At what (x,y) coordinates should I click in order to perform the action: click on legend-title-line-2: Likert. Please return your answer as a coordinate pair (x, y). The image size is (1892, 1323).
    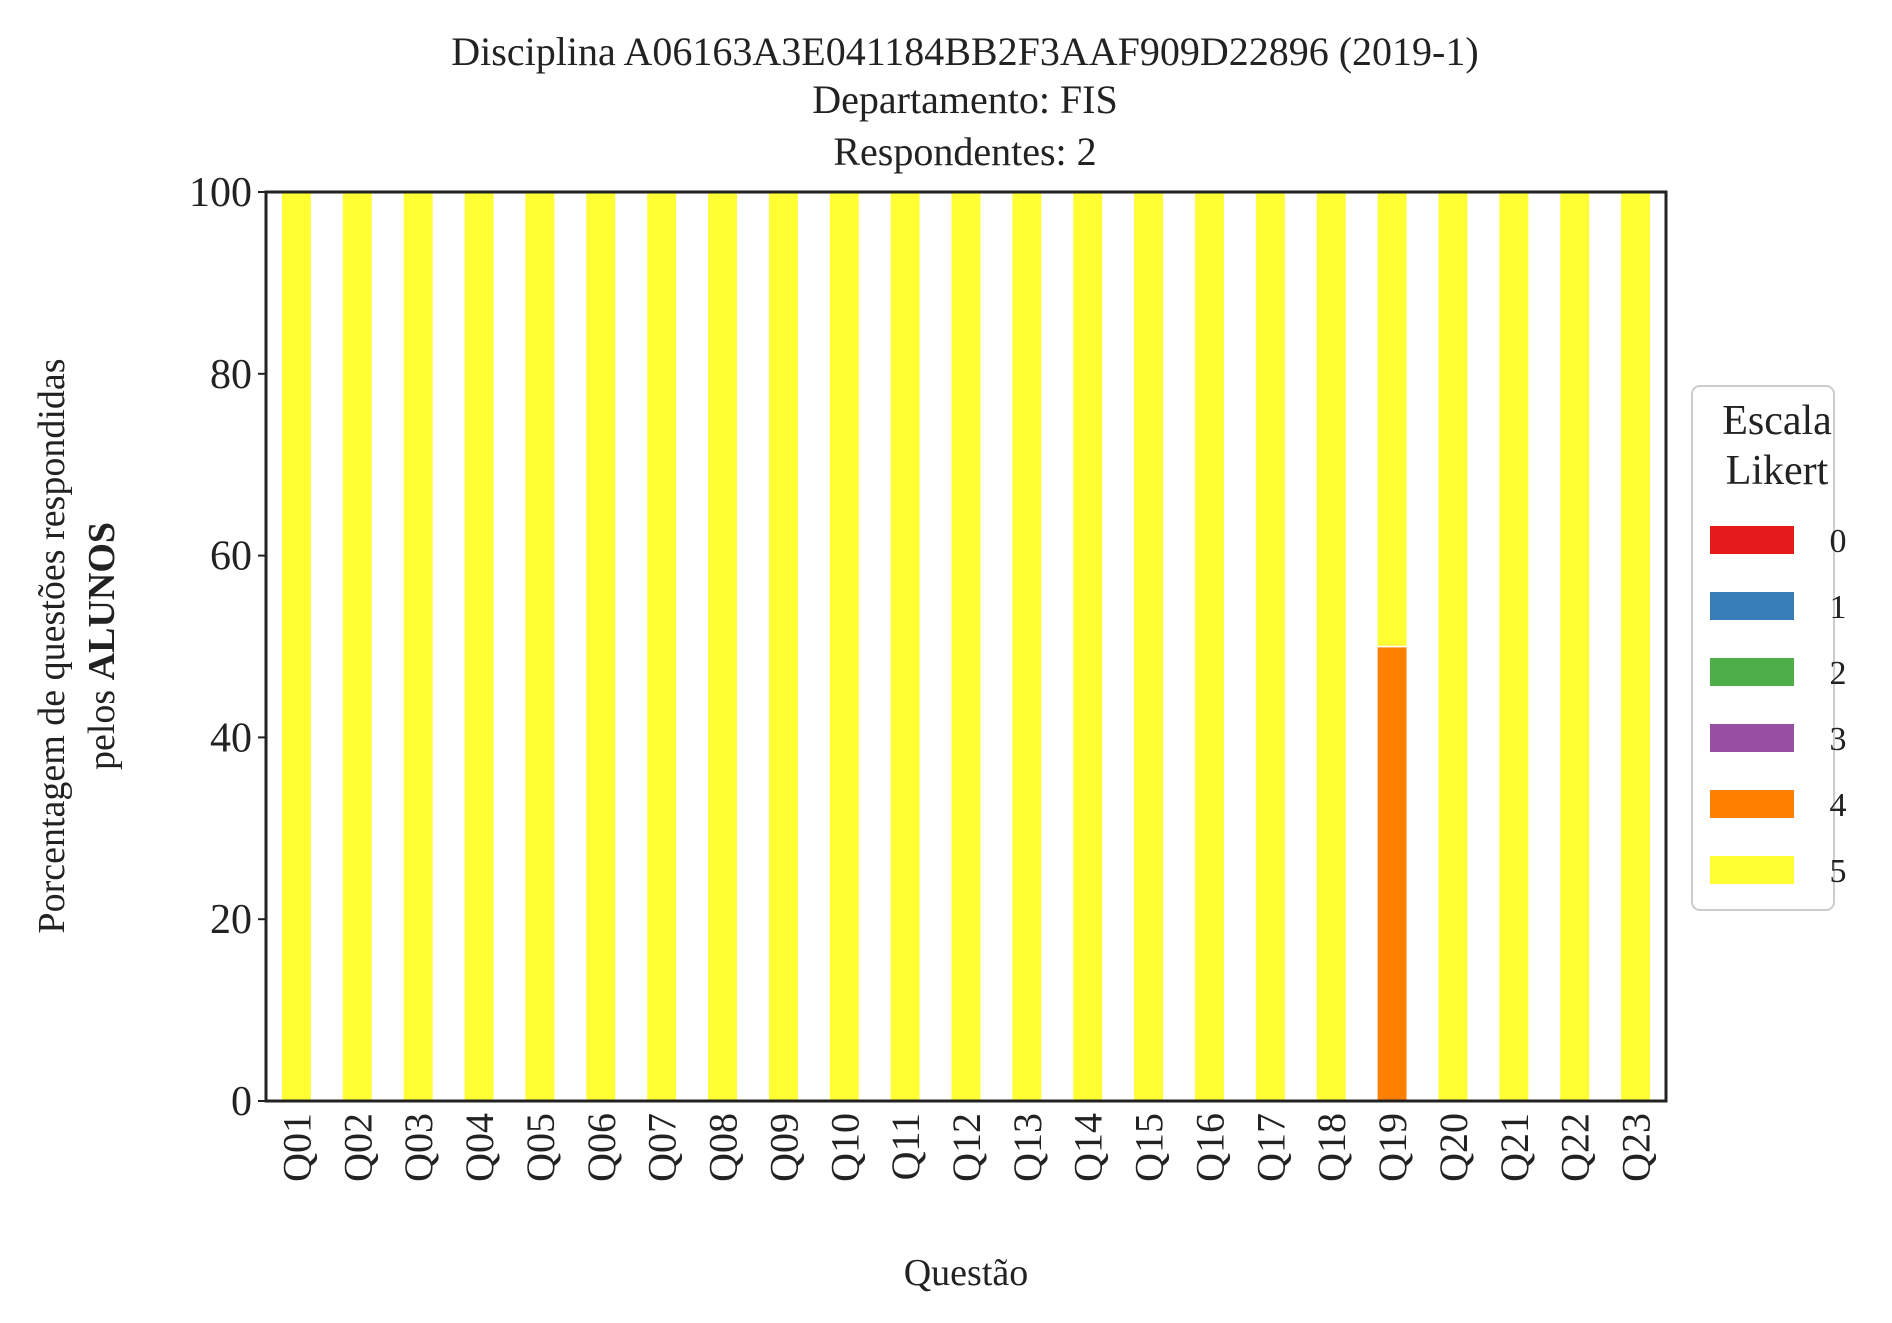
    Looking at the image, I should click on (1777, 471).